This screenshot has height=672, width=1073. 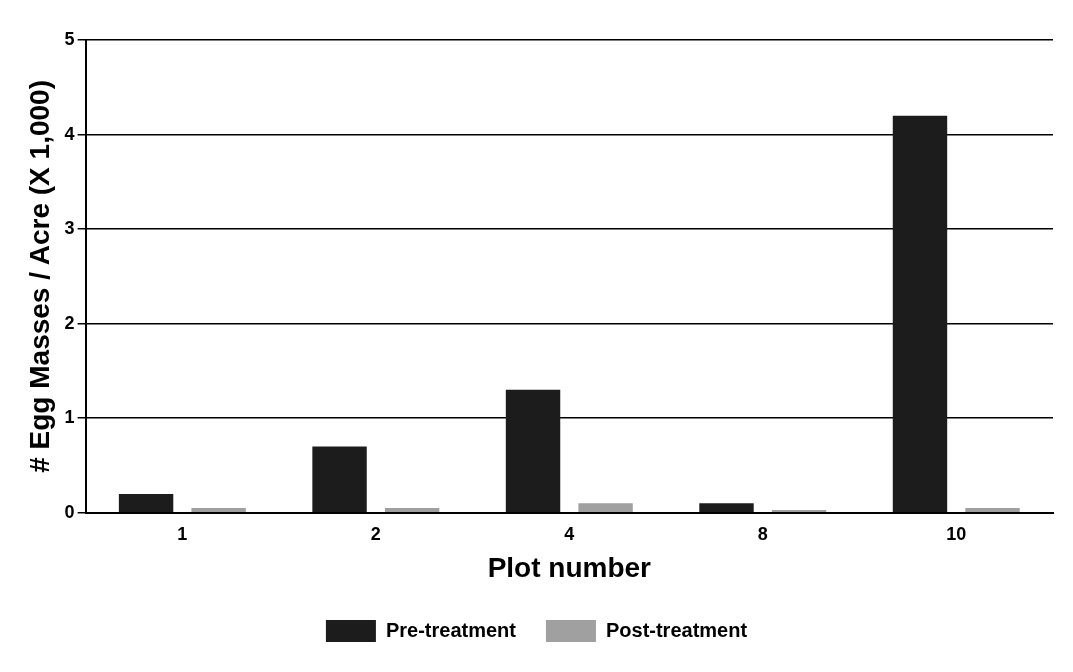 What do you see at coordinates (69, 133) in the screenshot?
I see `y-tick-label: 4` at bounding box center [69, 133].